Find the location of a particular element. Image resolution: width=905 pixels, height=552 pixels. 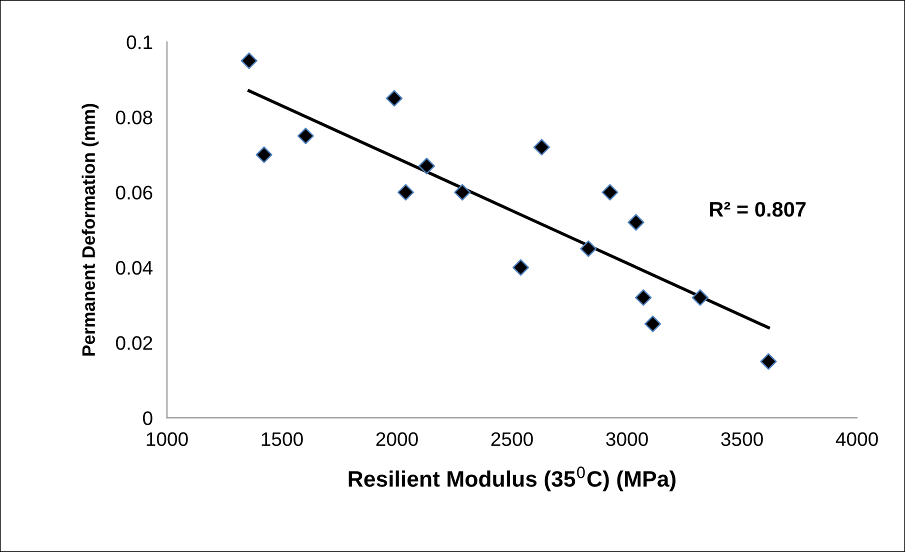

x-tick-label: 2500 is located at coordinates (512, 439).